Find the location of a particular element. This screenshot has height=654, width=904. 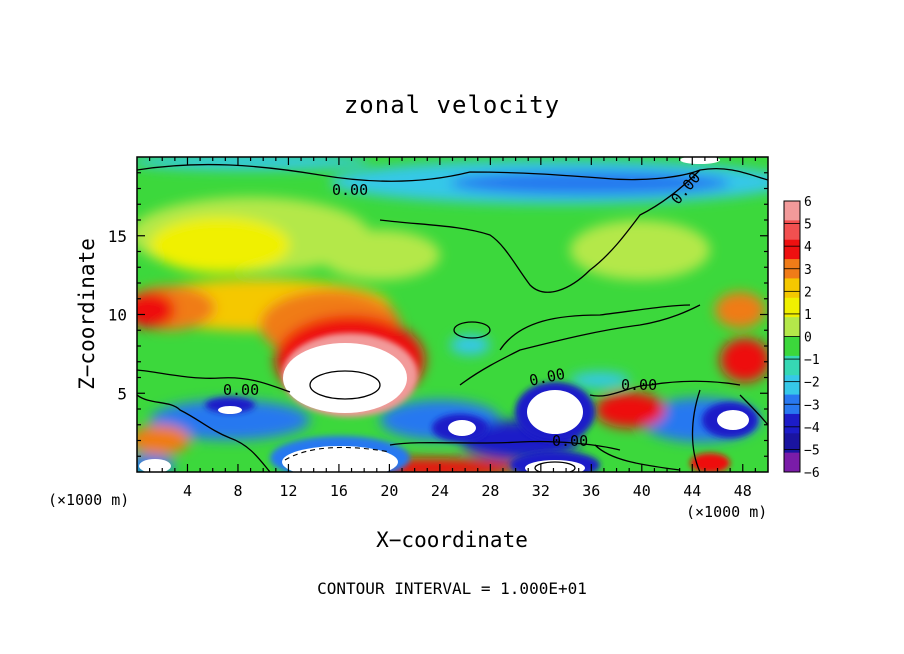

x-tick-label: 24 is located at coordinates (440, 491).